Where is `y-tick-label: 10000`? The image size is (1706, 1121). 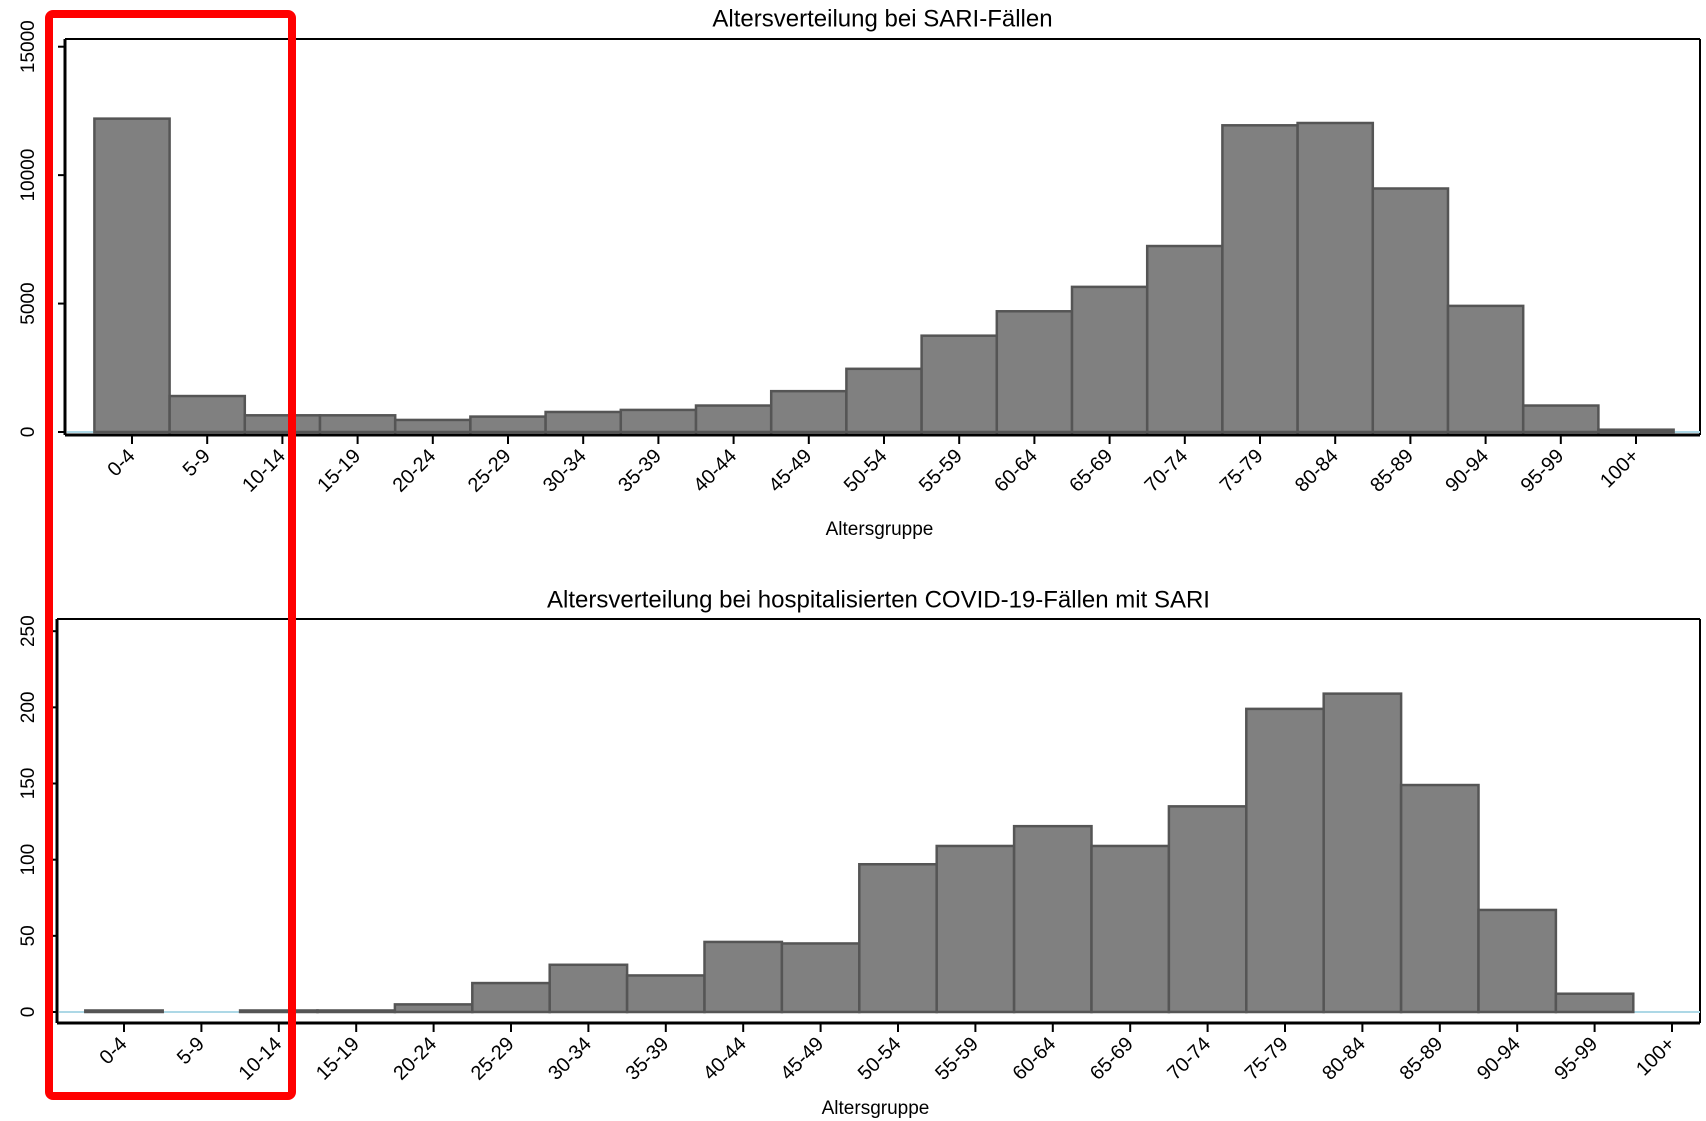 y-tick-label: 10000 is located at coordinates (28, 175).